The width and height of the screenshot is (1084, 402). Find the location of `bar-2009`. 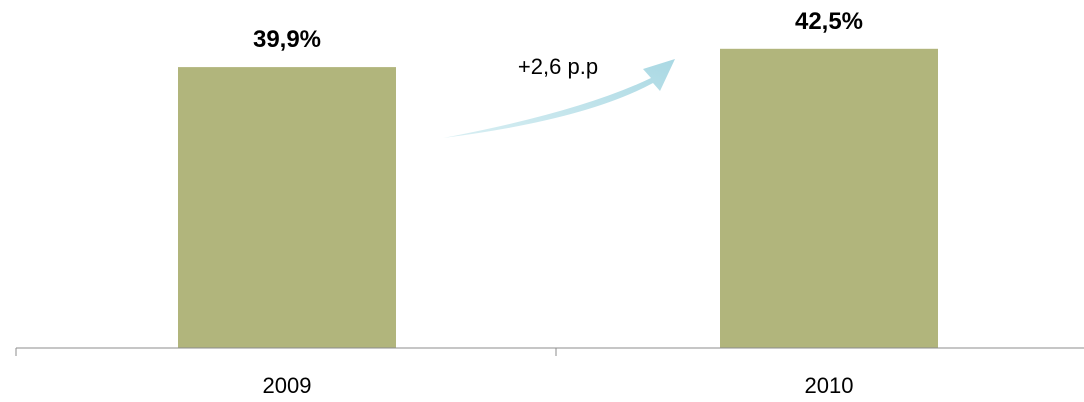

bar-2009 is located at coordinates (287, 207).